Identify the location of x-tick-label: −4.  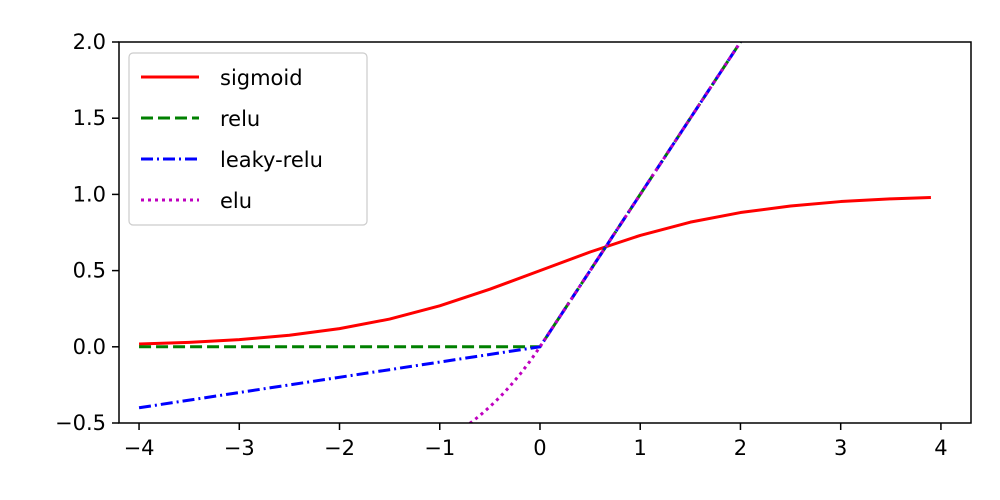
(139, 448).